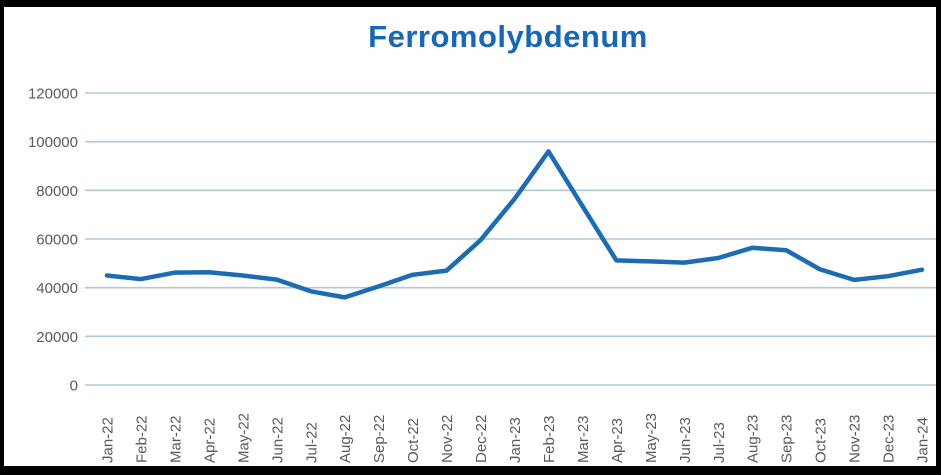 Image resolution: width=941 pixels, height=475 pixels. What do you see at coordinates (855, 439) in the screenshot?
I see `x-tick-label: Nov-23` at bounding box center [855, 439].